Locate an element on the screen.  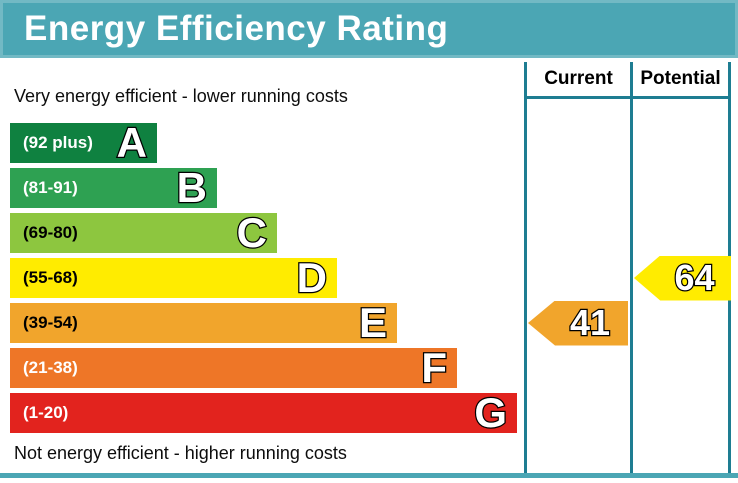
band-g-range: (1-20) is located at coordinates (46, 412).